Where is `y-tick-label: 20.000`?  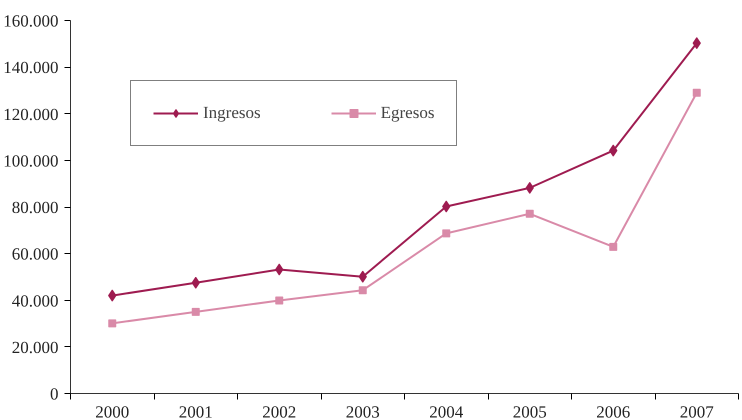 y-tick-label: 20.000 is located at coordinates (35, 347).